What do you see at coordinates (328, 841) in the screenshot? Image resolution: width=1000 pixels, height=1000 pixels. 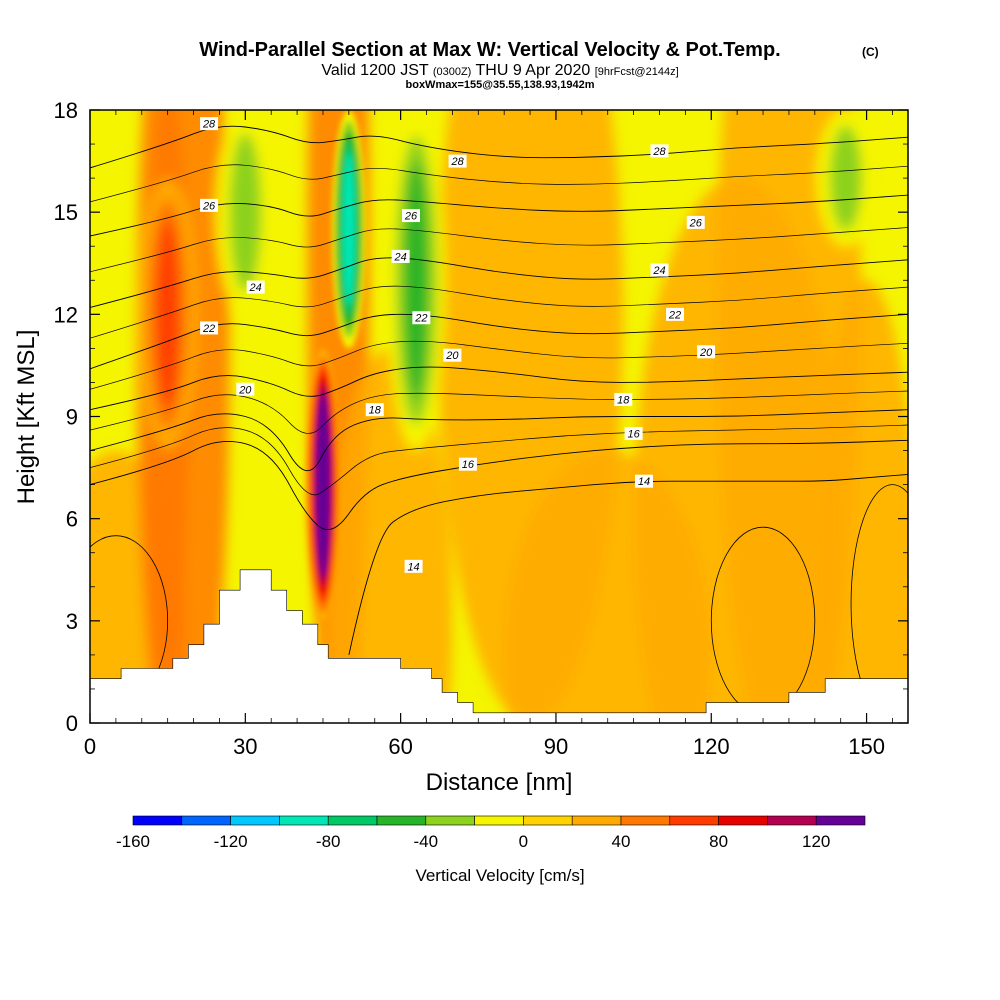 I see `colorbar-tick-label: -80` at bounding box center [328, 841].